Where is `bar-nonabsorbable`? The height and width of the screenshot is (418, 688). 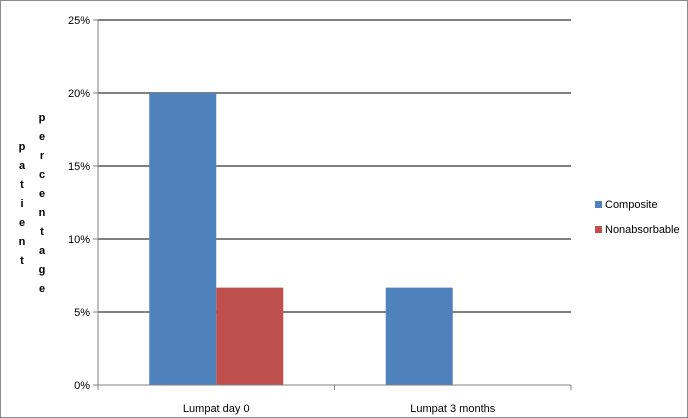
bar-nonabsorbable is located at coordinates (250, 336).